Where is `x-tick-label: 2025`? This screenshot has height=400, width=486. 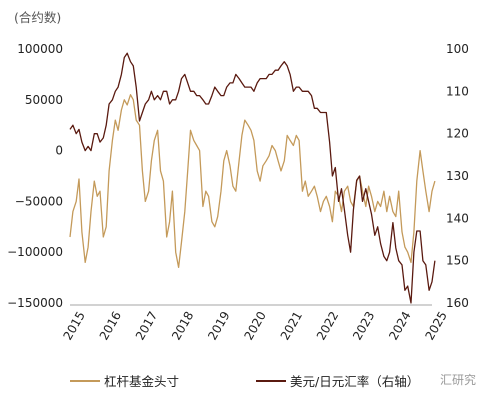
x-tick-label: 2025 is located at coordinates (435, 325).